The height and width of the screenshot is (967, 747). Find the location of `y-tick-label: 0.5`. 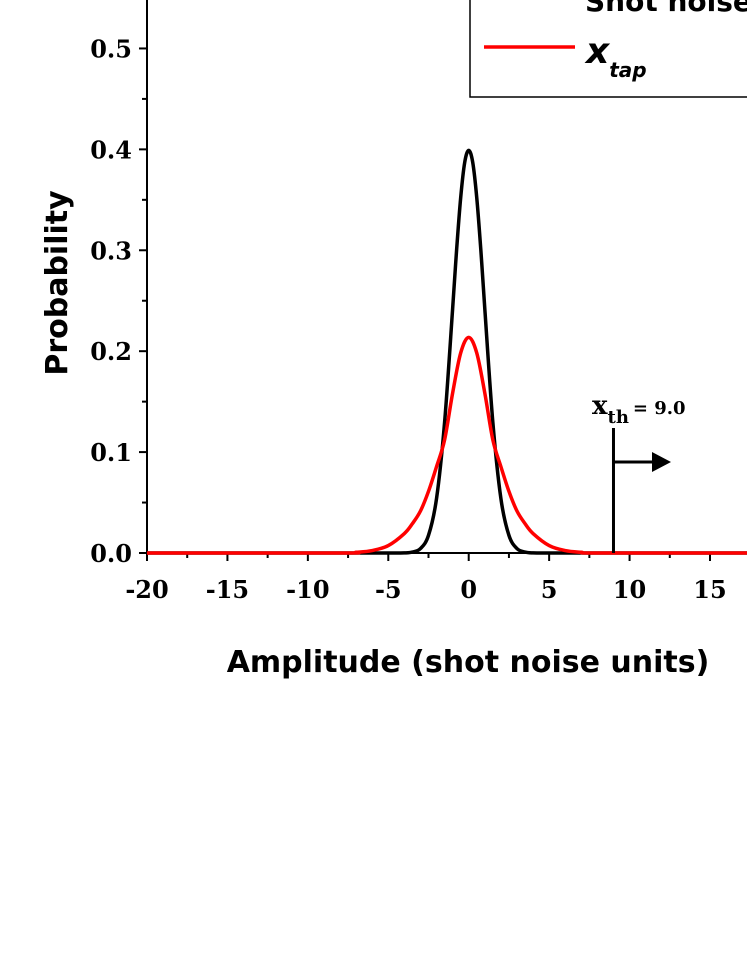

y-tick-label: 0.5 is located at coordinates (111, 48).